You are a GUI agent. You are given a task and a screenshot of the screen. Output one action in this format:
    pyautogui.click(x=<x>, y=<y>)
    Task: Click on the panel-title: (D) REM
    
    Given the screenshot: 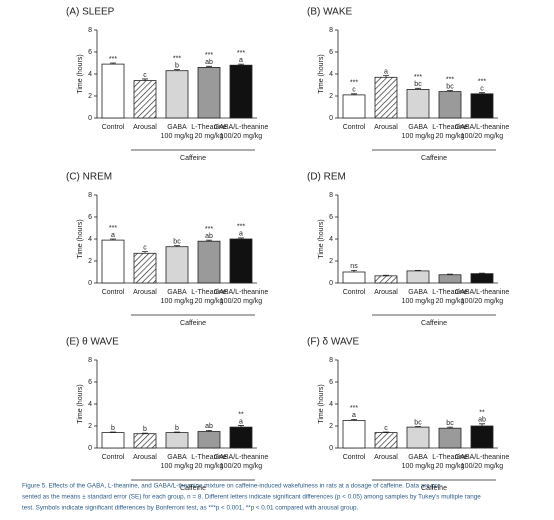 What is the action you would take?
    pyautogui.click(x=326, y=177)
    